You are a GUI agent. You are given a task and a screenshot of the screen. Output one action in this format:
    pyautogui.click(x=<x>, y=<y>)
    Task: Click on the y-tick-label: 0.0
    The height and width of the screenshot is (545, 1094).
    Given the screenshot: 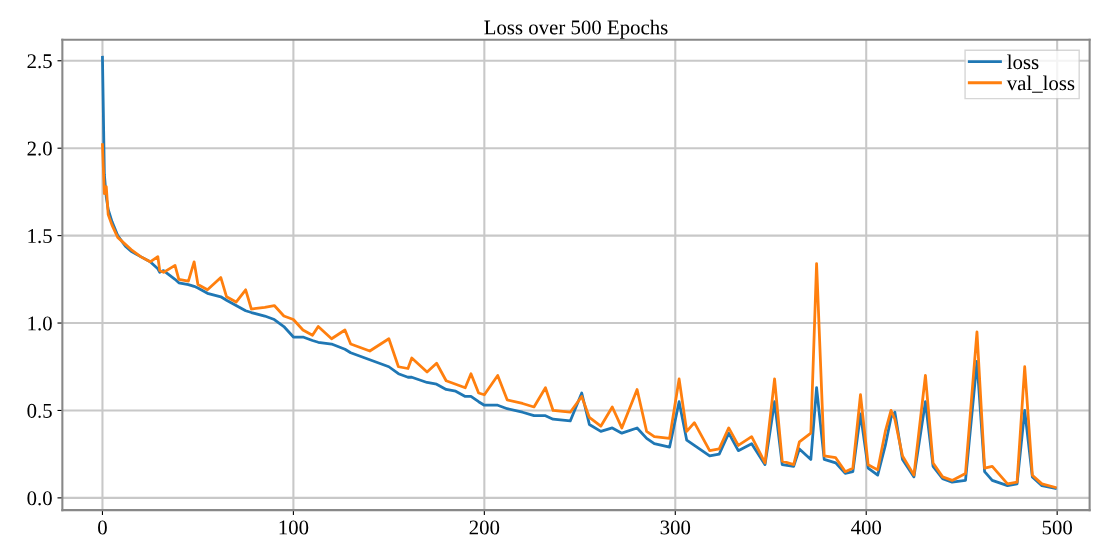 What is the action you would take?
    pyautogui.click(x=39, y=498)
    